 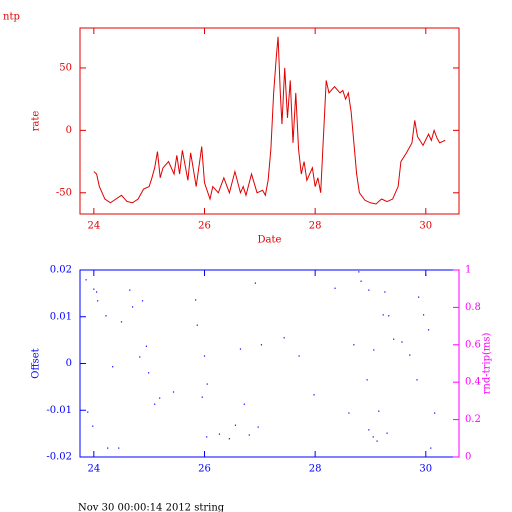 What do you see at coordinates (36, 121) in the screenshot?
I see `y-axis-label: rate` at bounding box center [36, 121].